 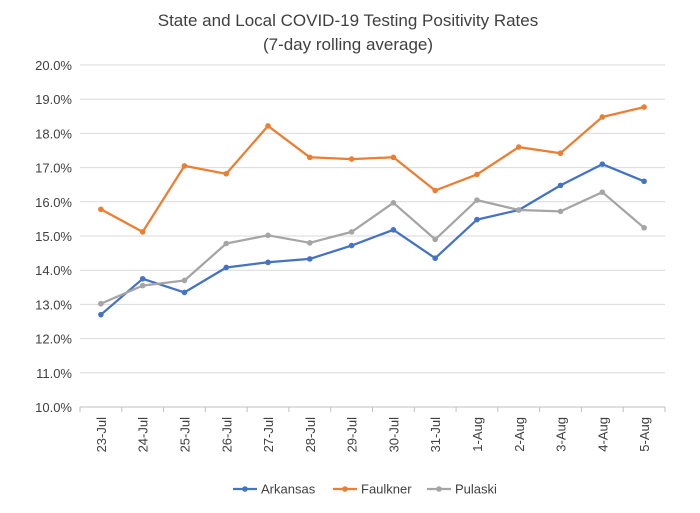 I want to click on y-tick-label: 16.0%, so click(x=53, y=202).